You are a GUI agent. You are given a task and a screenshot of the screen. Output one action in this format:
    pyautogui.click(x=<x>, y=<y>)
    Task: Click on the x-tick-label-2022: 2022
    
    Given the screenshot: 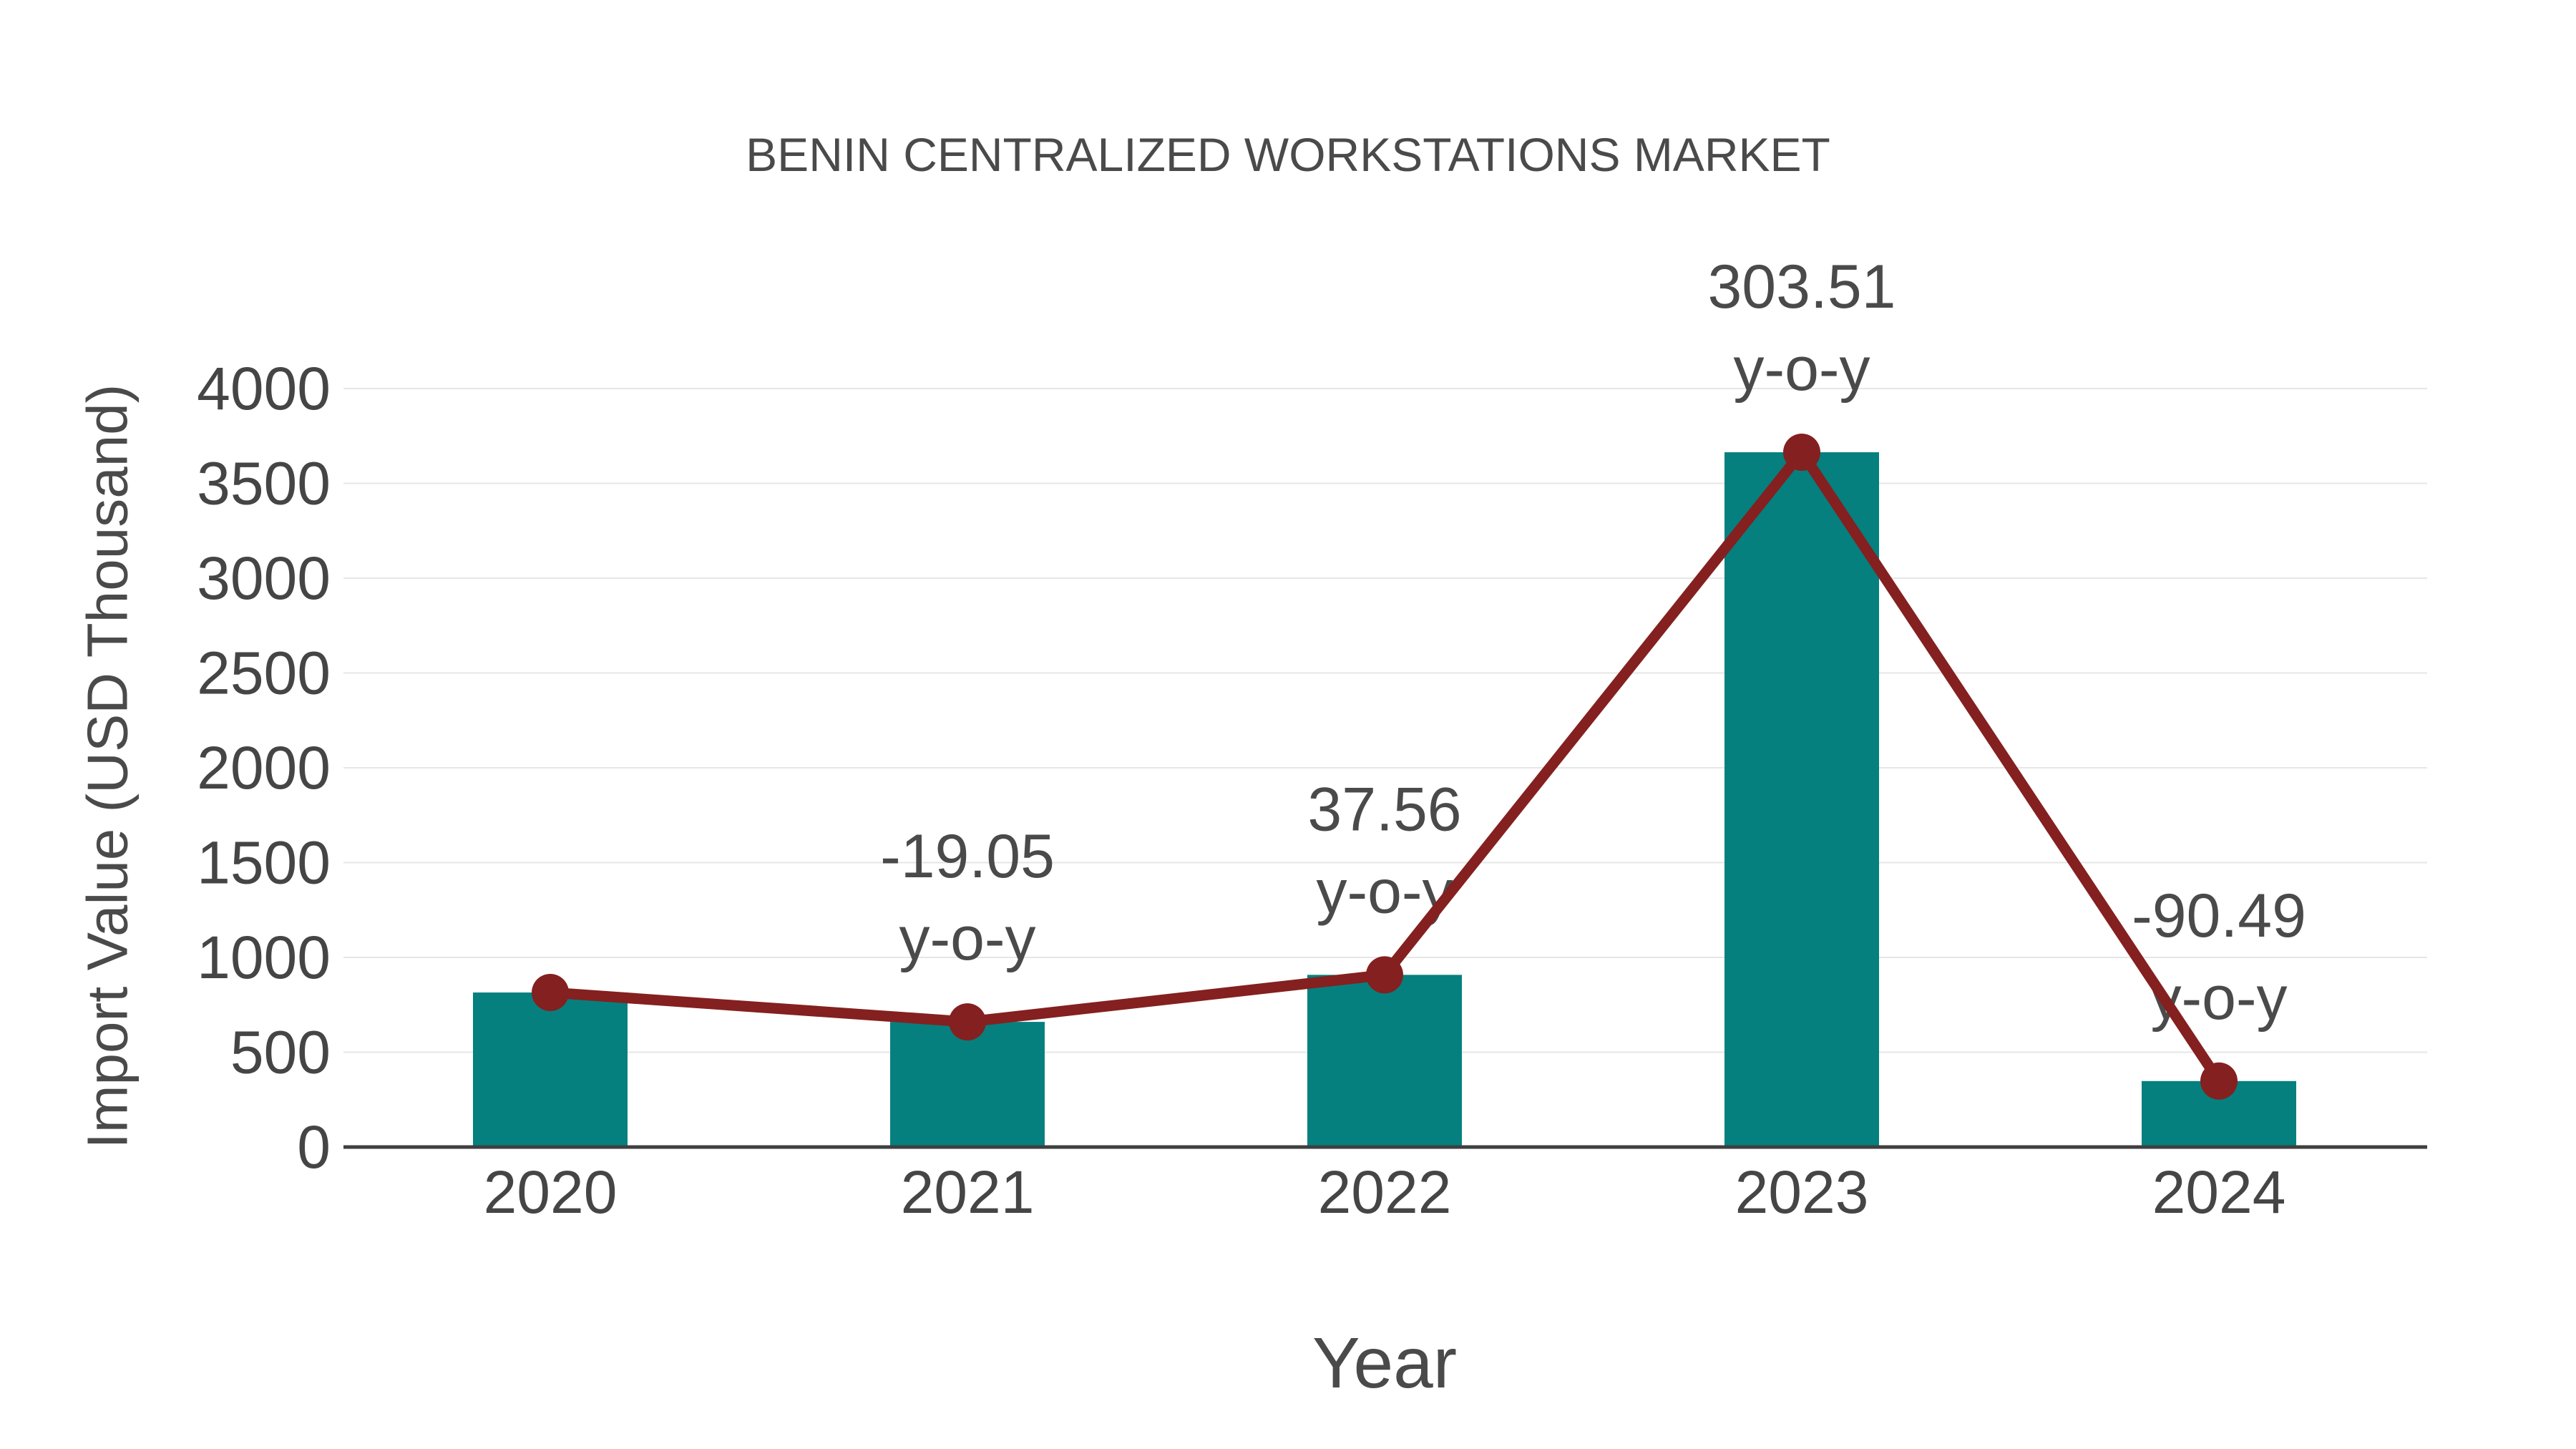 What is the action you would take?
    pyautogui.click(x=1385, y=1192)
    